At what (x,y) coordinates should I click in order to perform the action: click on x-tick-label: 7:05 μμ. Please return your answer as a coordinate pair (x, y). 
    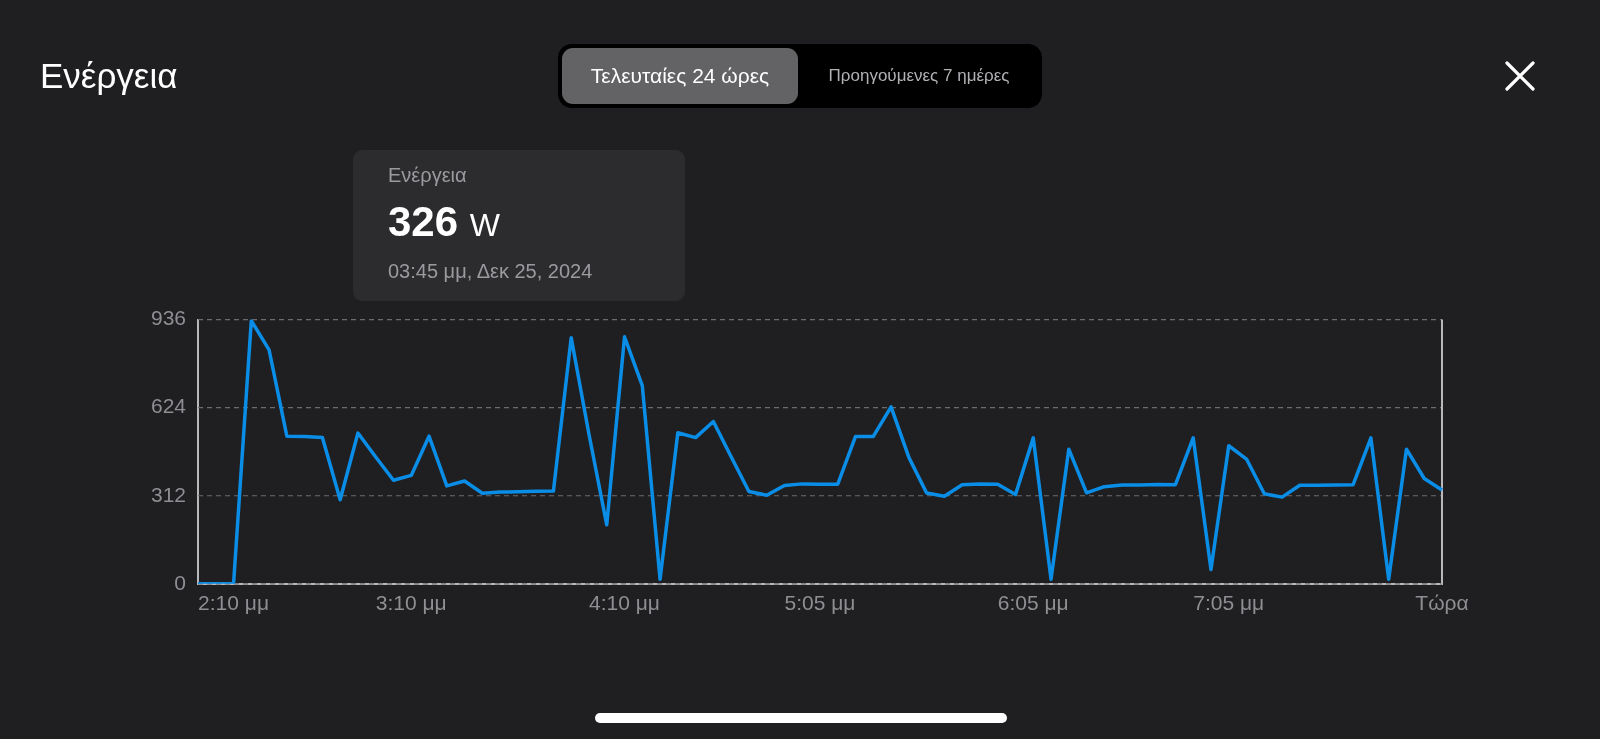
    Looking at the image, I should click on (1229, 603).